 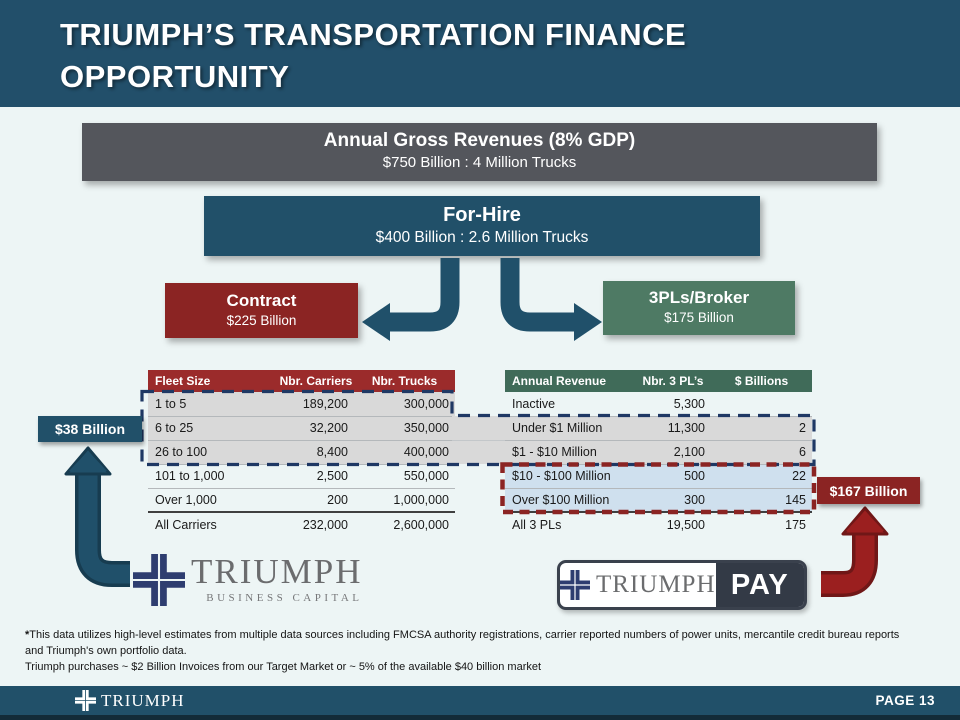 What do you see at coordinates (421, 524) in the screenshot?
I see `table-cell: 2,600,000` at bounding box center [421, 524].